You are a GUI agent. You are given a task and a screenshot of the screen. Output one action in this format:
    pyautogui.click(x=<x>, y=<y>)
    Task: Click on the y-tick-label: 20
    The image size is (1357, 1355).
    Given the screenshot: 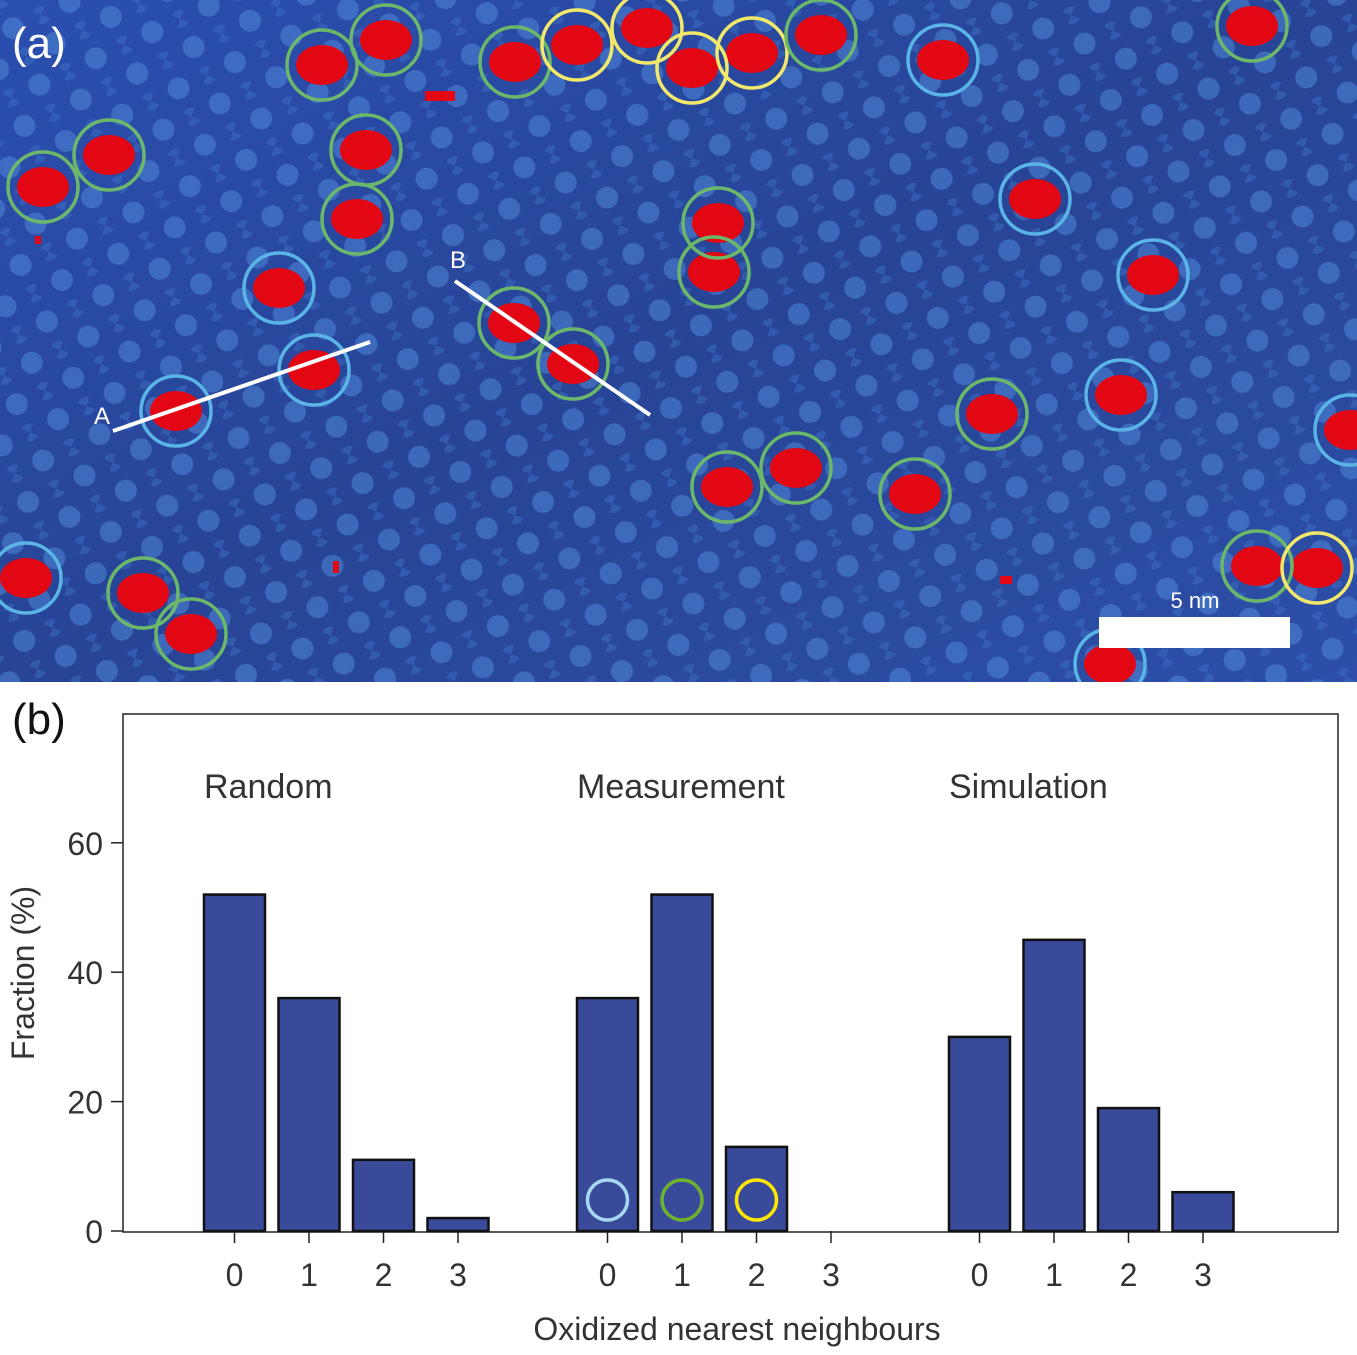 What is the action you would take?
    pyautogui.click(x=85, y=1103)
    